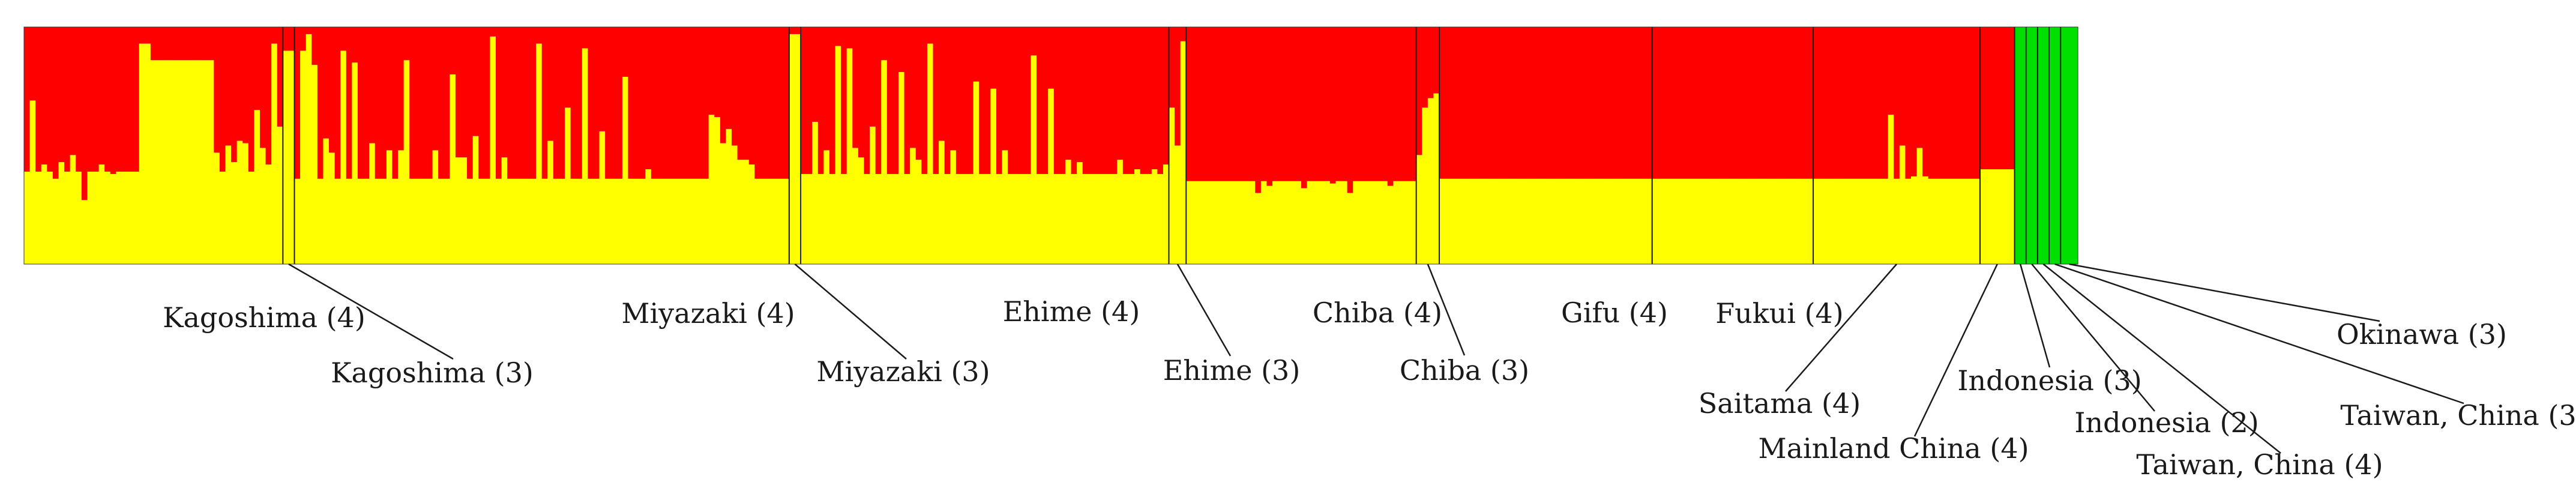  I want to click on bar-fukui-4-13-cluster2, so click(1730, 103).